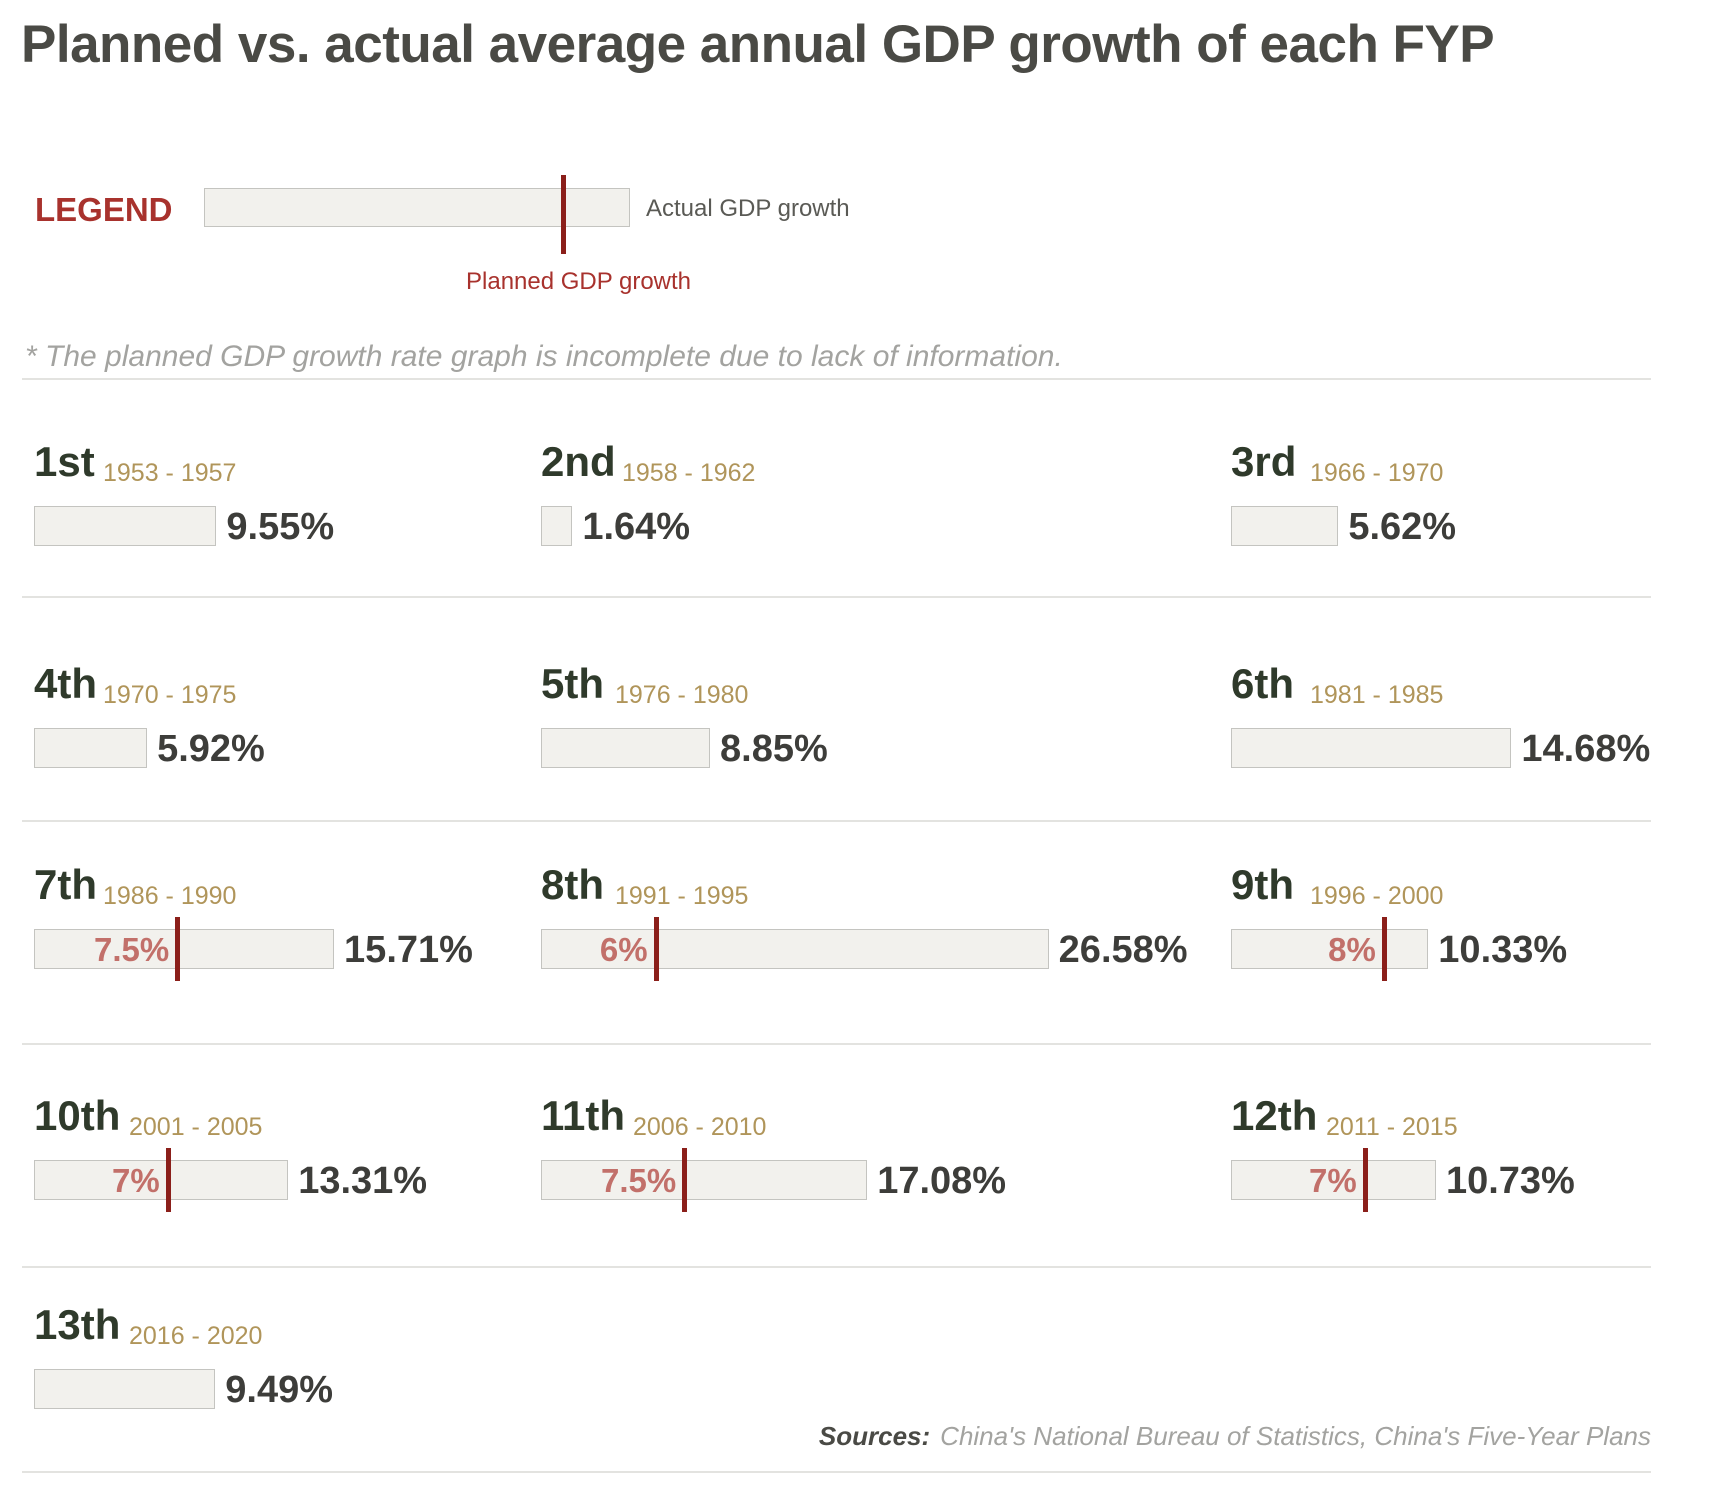 This screenshot has width=1711, height=1510. I want to click on plan-years: 1976 - 1980, so click(682, 695).